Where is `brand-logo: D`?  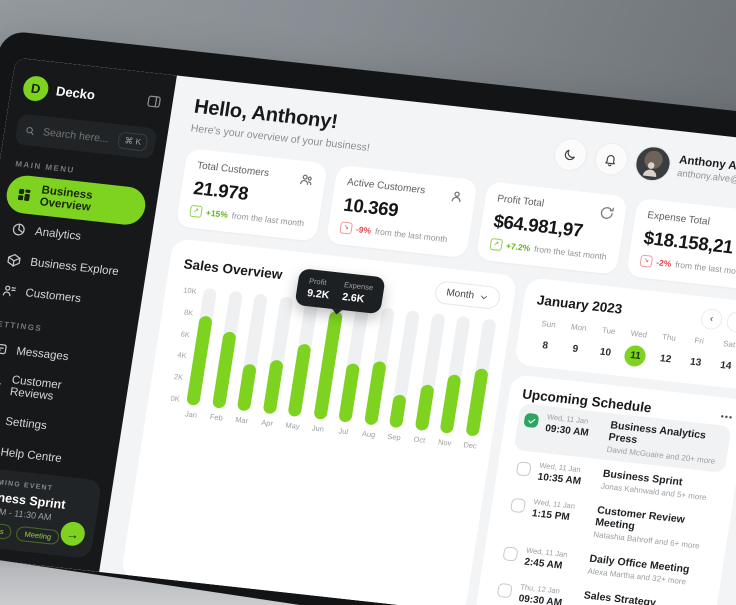 brand-logo: D is located at coordinates (36, 88).